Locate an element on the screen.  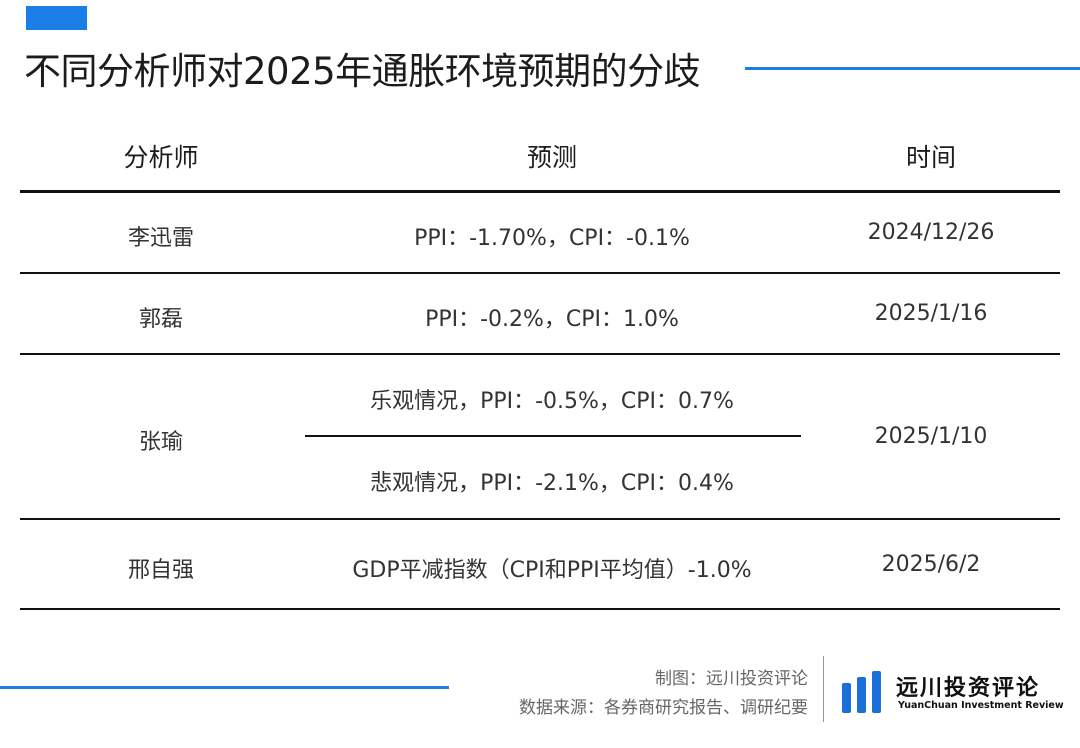
data-source: 数据来源：各券商研究报告、调研纪要 is located at coordinates (663, 708).